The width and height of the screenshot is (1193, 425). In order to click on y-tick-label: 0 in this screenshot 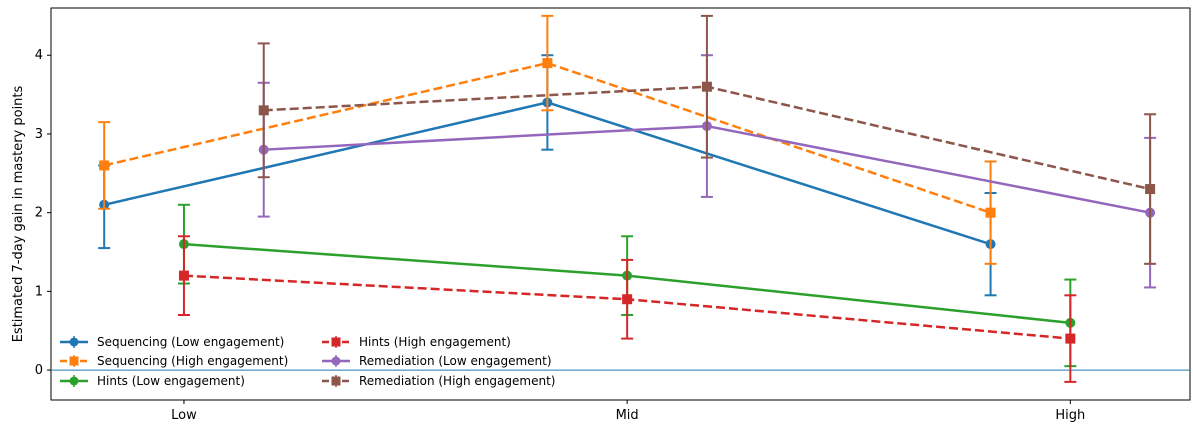, I will do `click(39, 370)`.